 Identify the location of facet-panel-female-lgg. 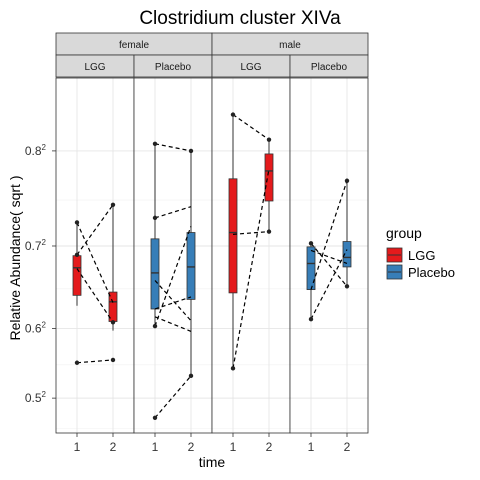
(95, 255).